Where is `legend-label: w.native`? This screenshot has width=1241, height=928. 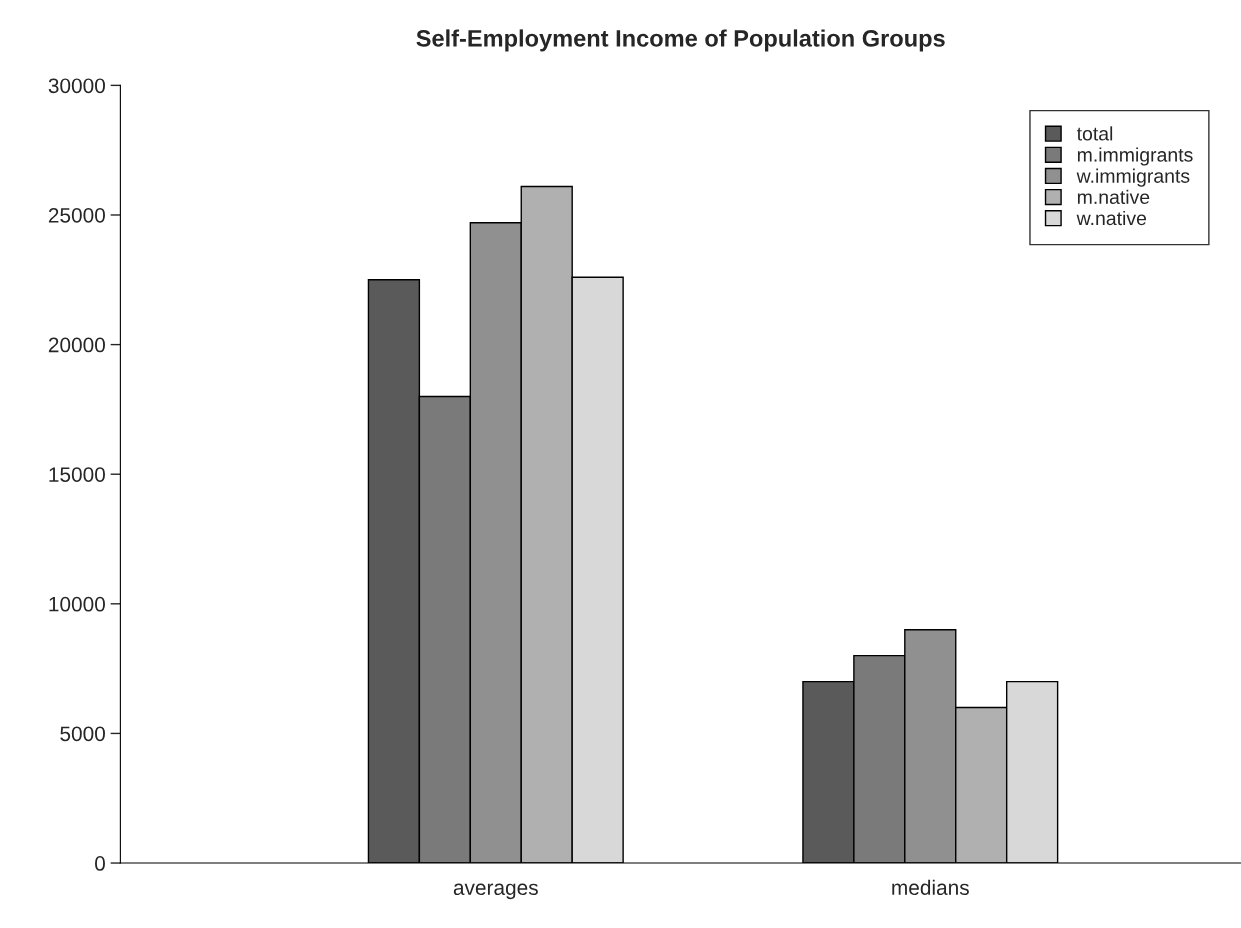 legend-label: w.native is located at coordinates (1111, 218).